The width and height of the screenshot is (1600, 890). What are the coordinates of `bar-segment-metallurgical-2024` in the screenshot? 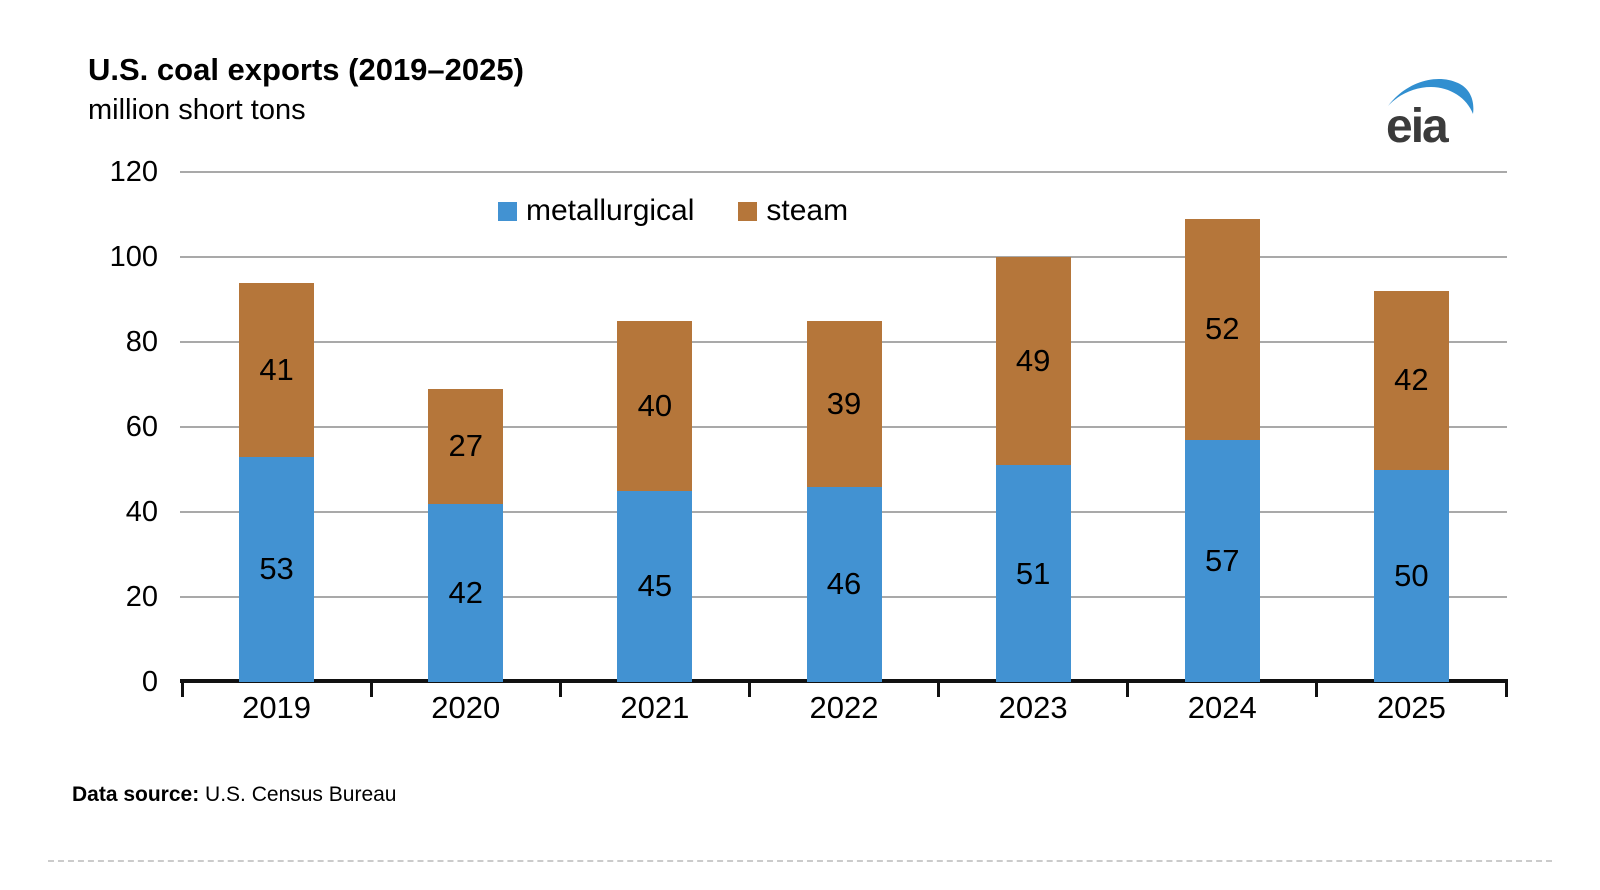 It's located at (1222, 560).